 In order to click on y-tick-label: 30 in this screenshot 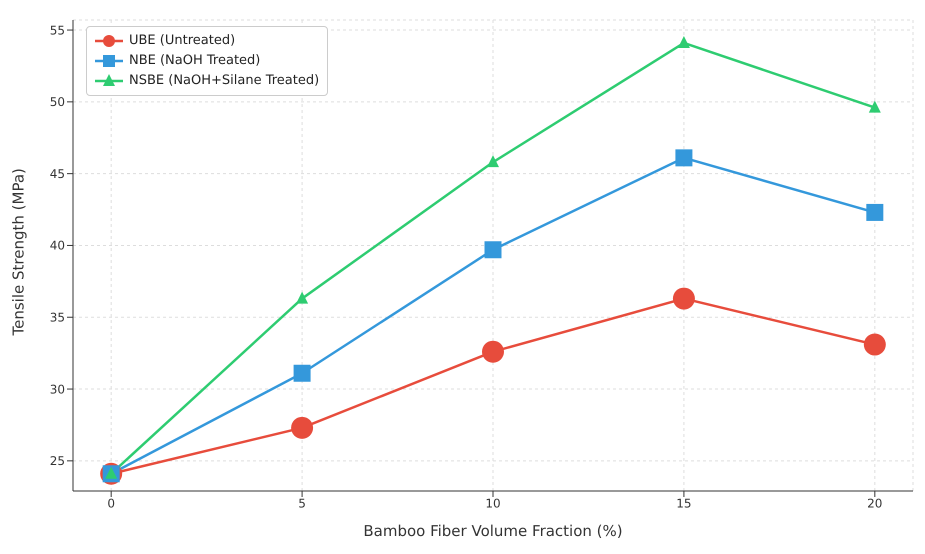, I will do `click(57, 389)`.